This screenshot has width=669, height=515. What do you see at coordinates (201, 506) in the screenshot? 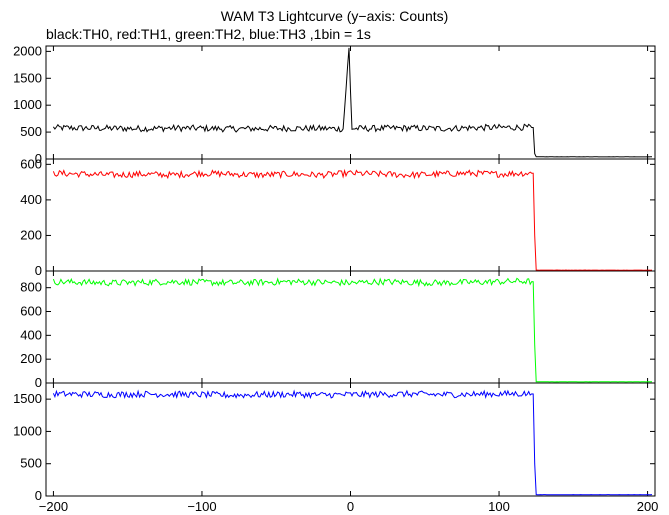
I see `x-tick-label: −100` at bounding box center [201, 506].